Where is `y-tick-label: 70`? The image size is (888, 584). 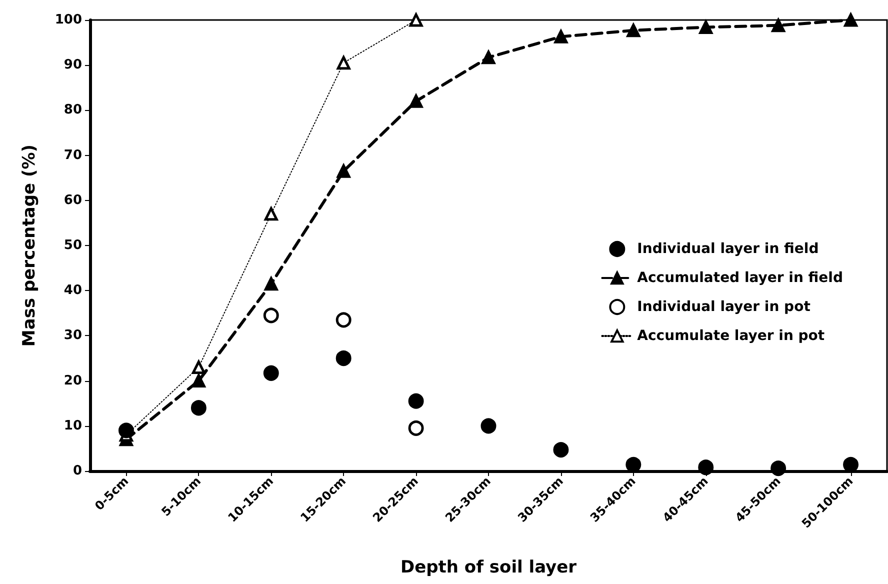 y-tick-label: 70 is located at coordinates (73, 155).